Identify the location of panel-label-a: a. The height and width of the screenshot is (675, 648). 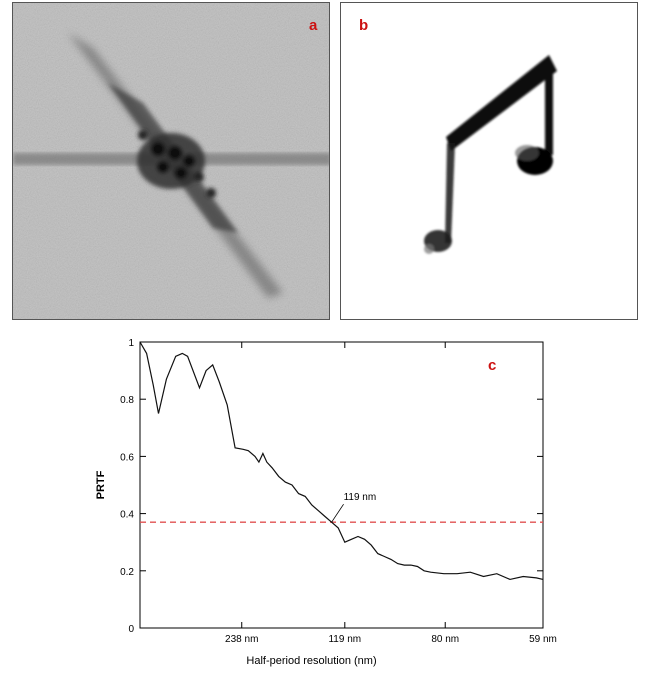
(313, 25).